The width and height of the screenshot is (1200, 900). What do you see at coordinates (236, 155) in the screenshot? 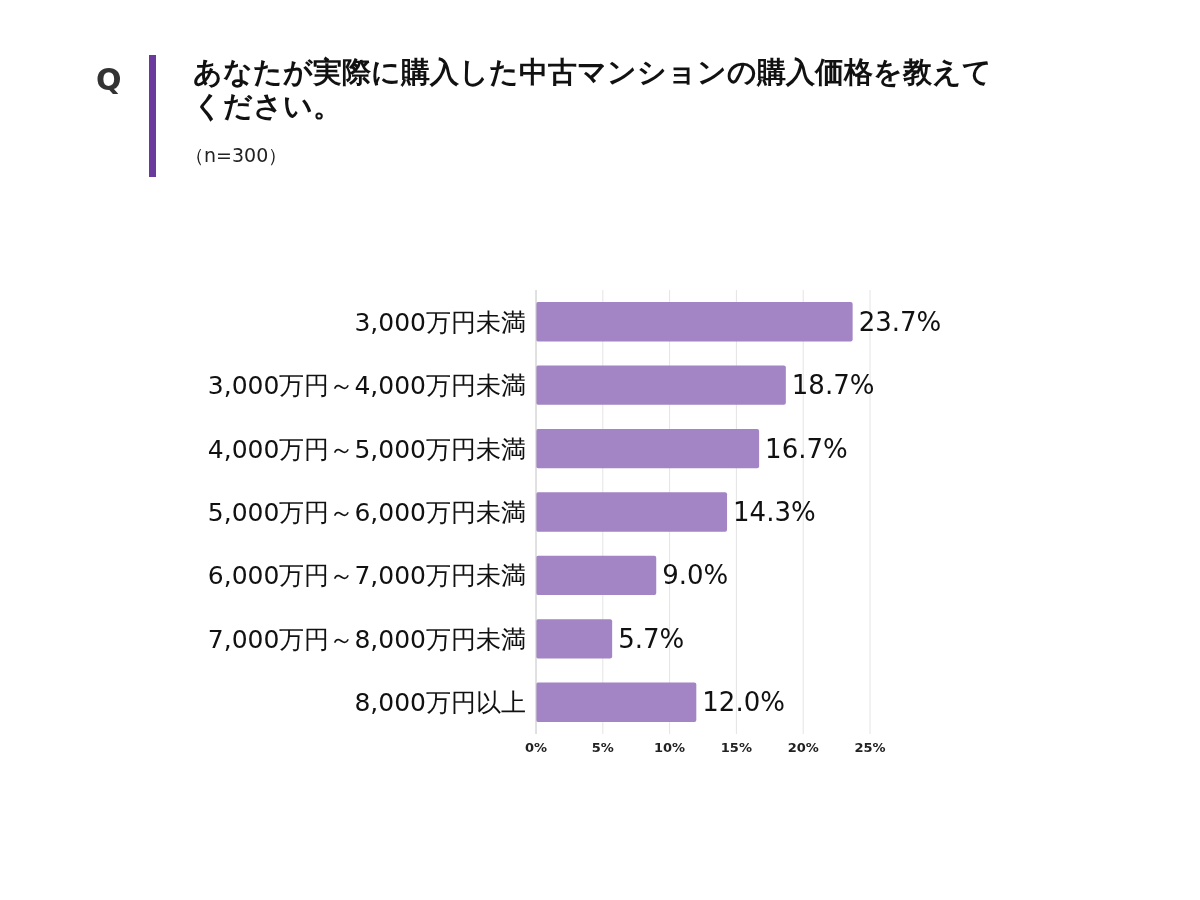
I see `text: （n=300）` at bounding box center [236, 155].